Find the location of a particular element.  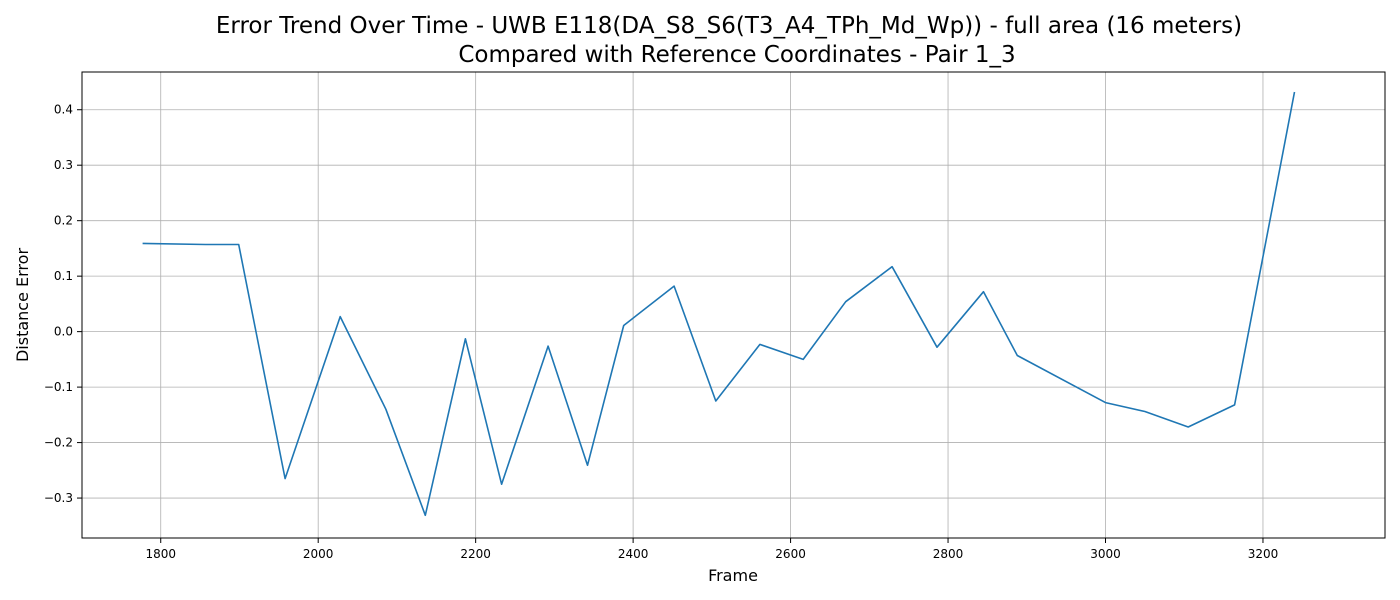

y-tick-label: −0.3 is located at coordinates (58, 498).